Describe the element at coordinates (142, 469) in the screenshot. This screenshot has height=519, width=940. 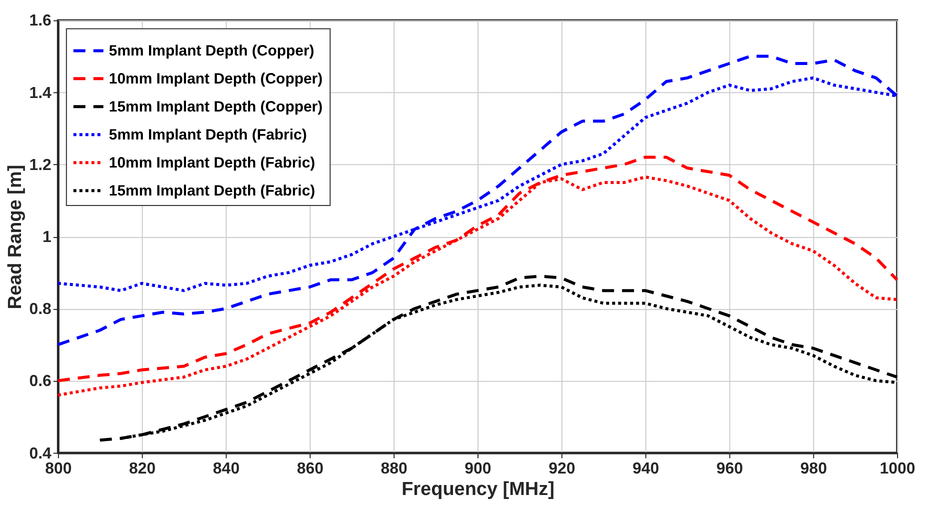
I see `x-tick-label: 820` at that location.